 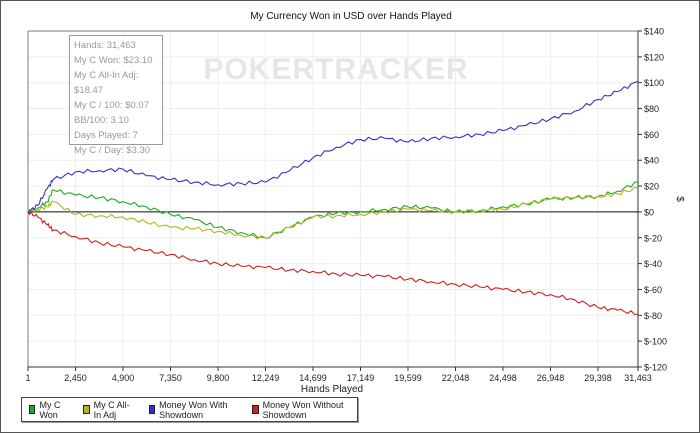 What do you see at coordinates (113, 60) in the screenshot?
I see `tooltip-line: My C Won: $23.10` at bounding box center [113, 60].